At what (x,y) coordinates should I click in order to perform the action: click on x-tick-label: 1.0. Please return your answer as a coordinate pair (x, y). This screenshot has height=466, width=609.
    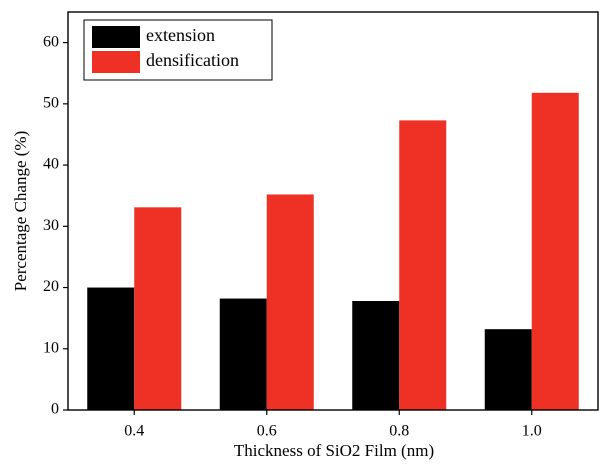
    Looking at the image, I should click on (532, 431).